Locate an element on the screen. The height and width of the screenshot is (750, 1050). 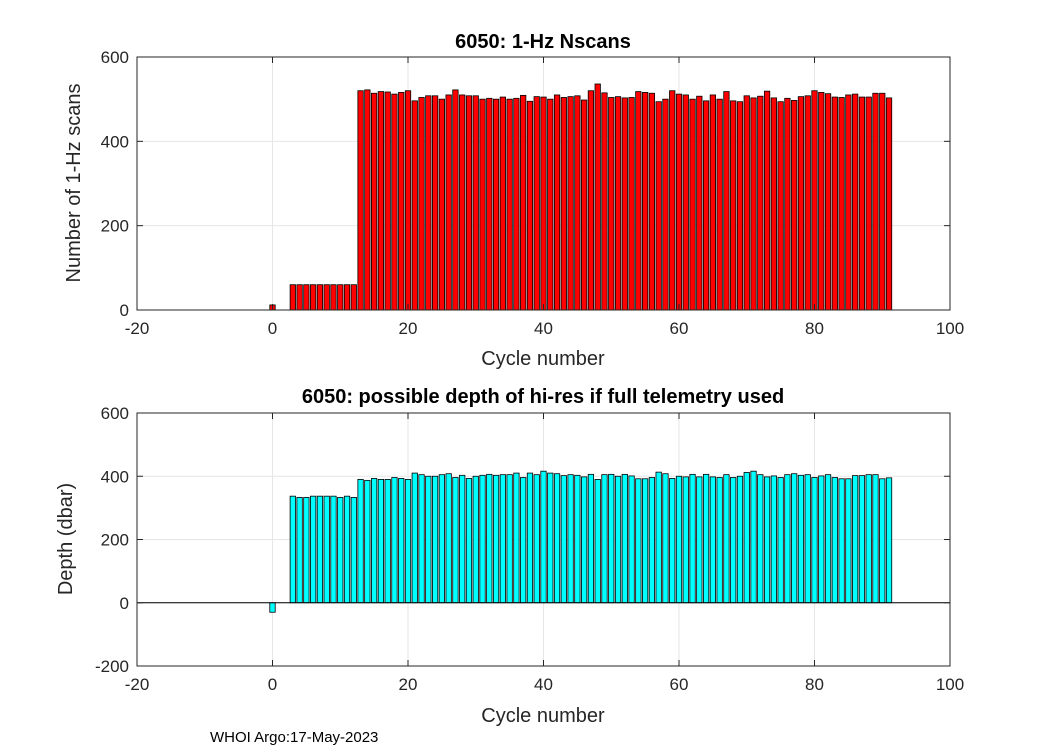
y-tick-label: 600 is located at coordinates (115, 413).